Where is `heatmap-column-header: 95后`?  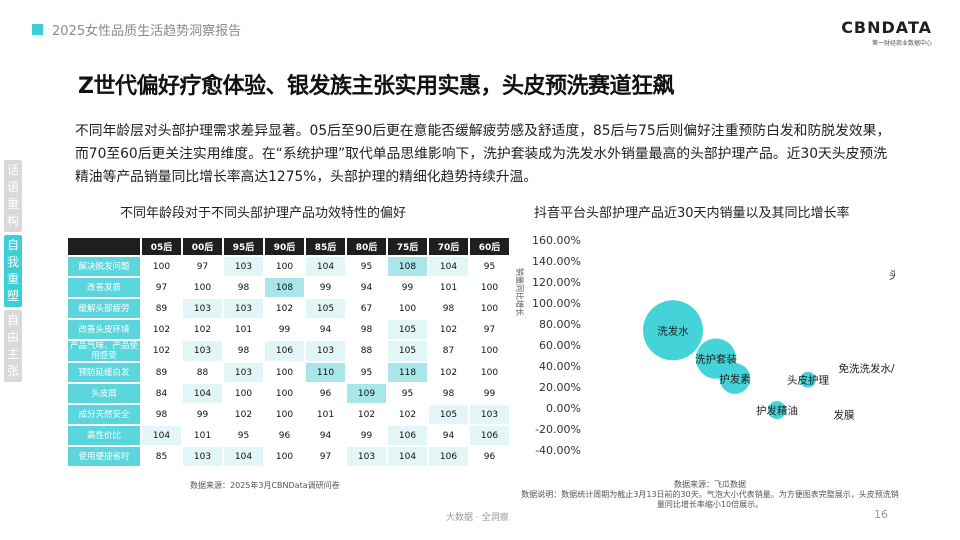
heatmap-column-header: 95后 is located at coordinates (243, 246).